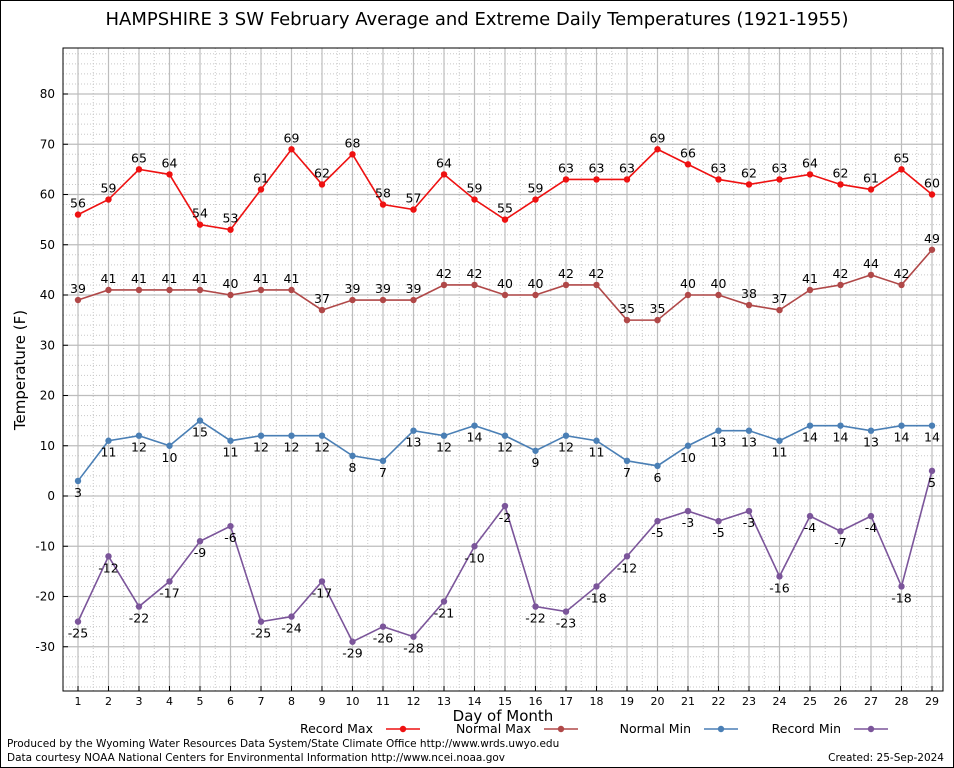  What do you see at coordinates (505, 701) in the screenshot?
I see `x-tick-label: 15` at bounding box center [505, 701].